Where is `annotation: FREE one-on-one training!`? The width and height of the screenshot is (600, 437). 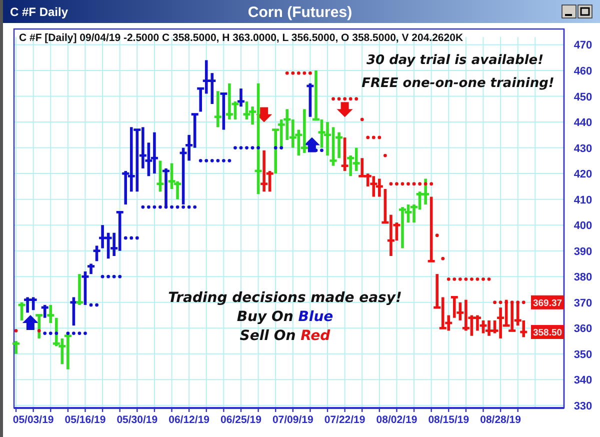 annotation: FREE one-on-one training! is located at coordinates (458, 83).